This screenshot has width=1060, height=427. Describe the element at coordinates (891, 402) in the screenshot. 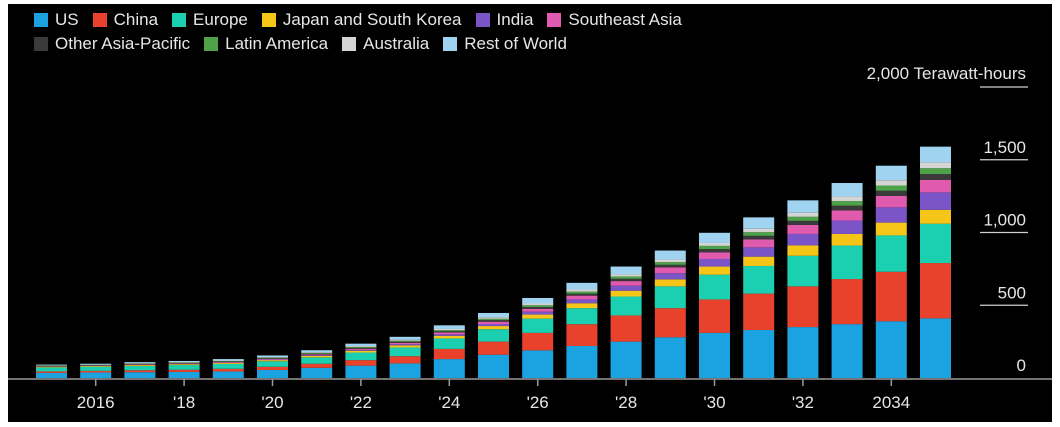

I see `x-tick-label: 2034` at that location.